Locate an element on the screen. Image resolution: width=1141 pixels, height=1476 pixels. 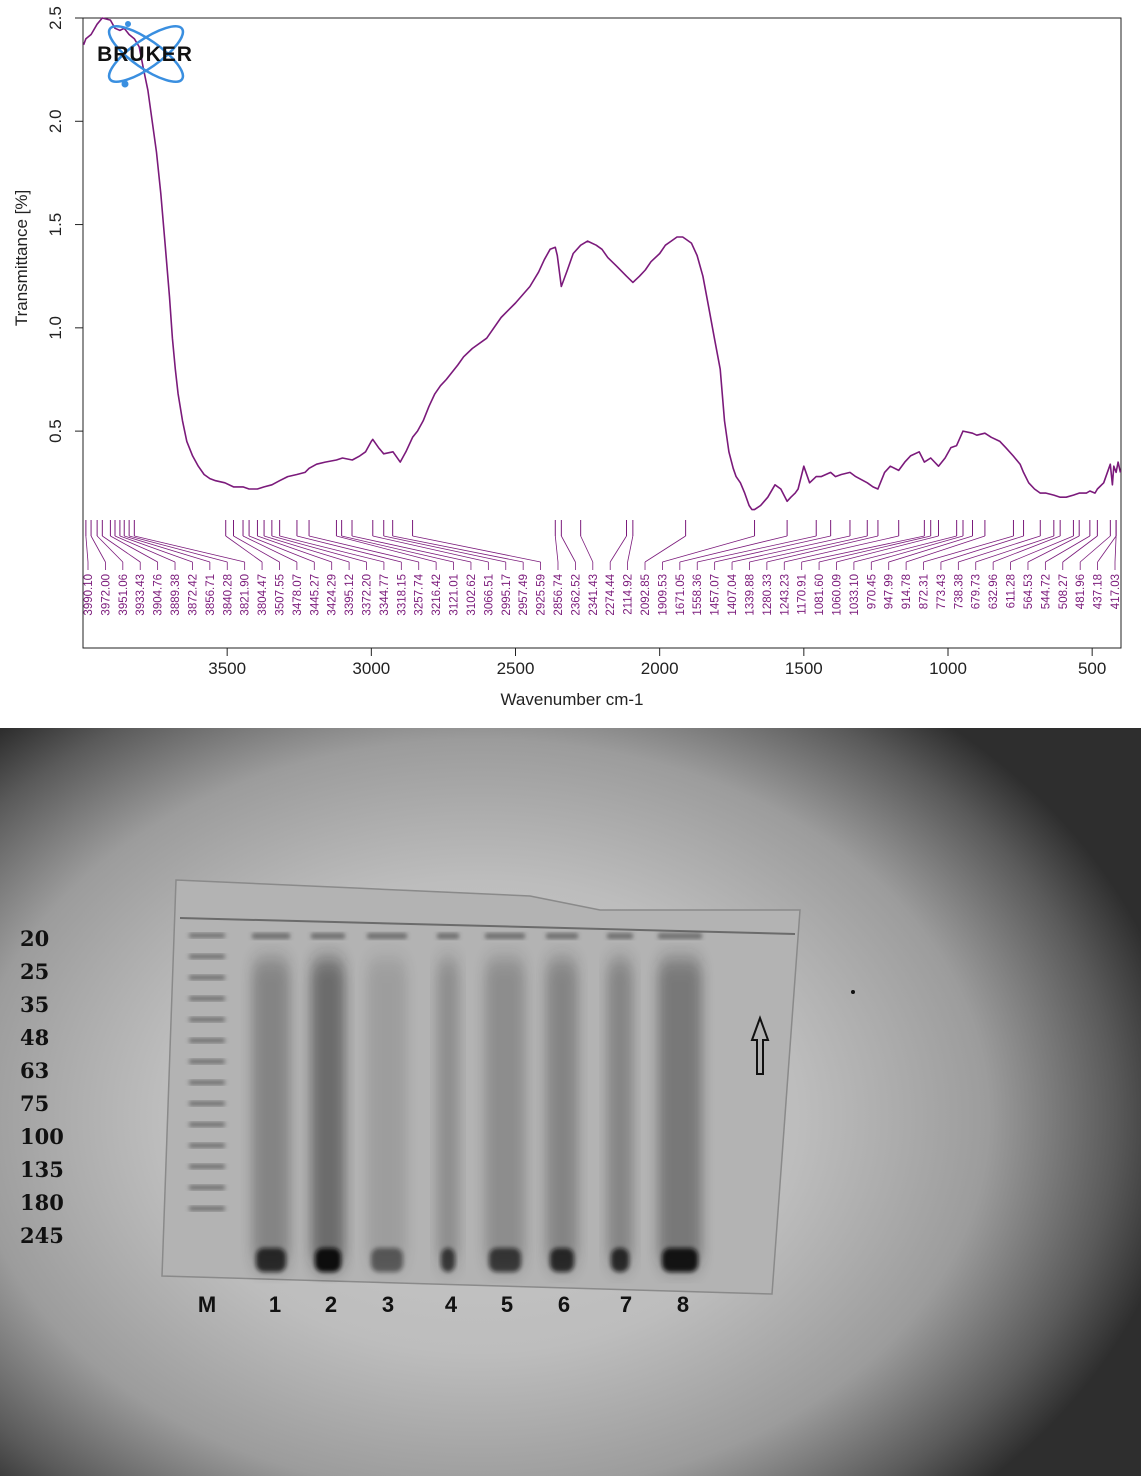
logo-text: BRUKER is located at coordinates (145, 54).